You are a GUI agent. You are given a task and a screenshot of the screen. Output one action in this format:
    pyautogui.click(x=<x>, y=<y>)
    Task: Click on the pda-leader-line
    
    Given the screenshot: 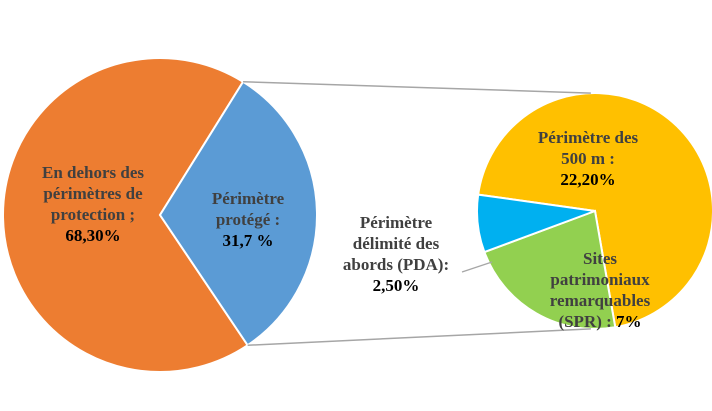 What is the action you would take?
    pyautogui.click(x=477, y=267)
    